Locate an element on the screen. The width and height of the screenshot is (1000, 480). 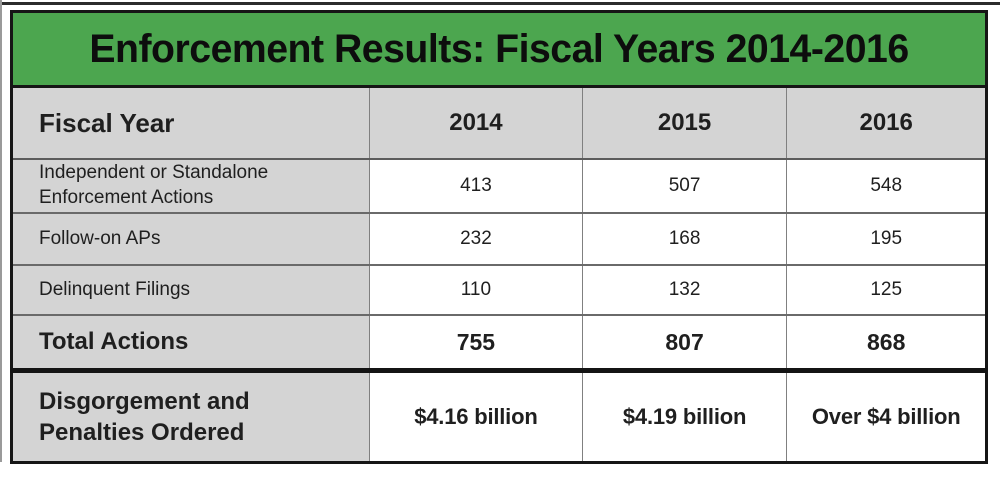
cell-value-2015: 168 is located at coordinates (684, 239).